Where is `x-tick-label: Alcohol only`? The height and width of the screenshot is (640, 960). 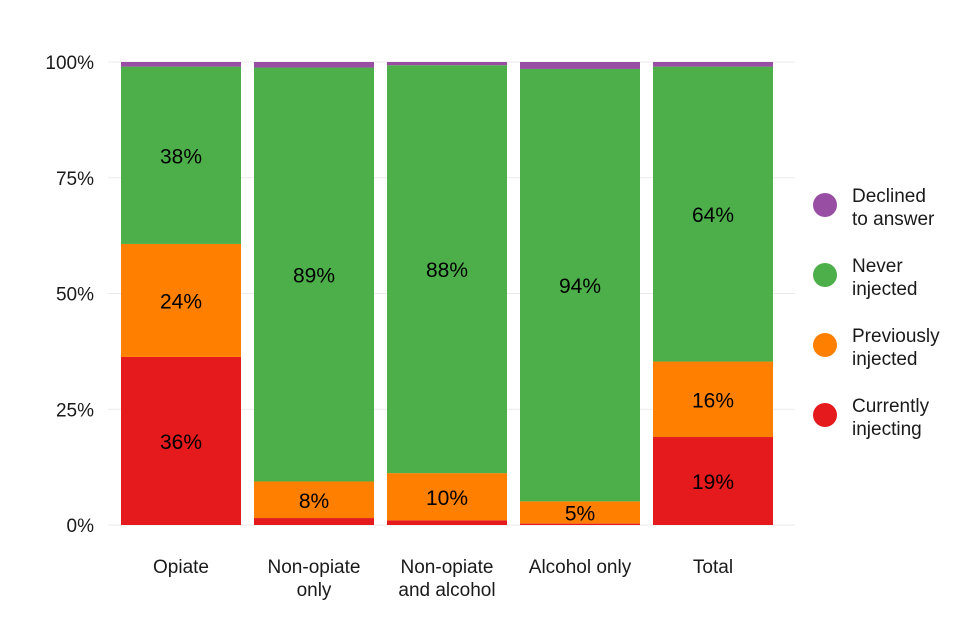
x-tick-label: Alcohol only is located at coordinates (580, 567).